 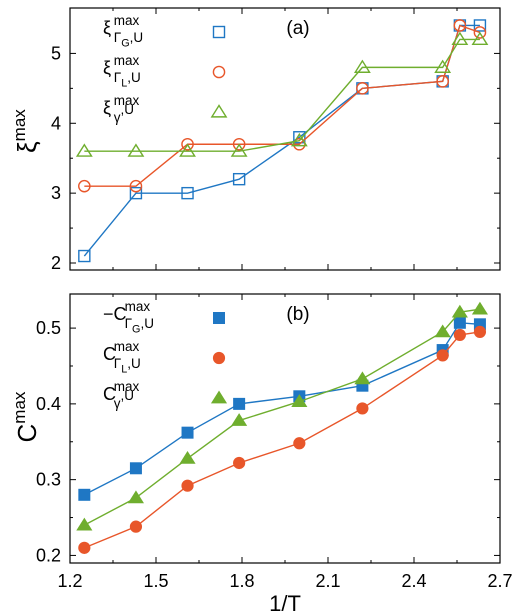 What do you see at coordinates (26, 416) in the screenshot?
I see `y-axis-label: Cmax` at bounding box center [26, 416].